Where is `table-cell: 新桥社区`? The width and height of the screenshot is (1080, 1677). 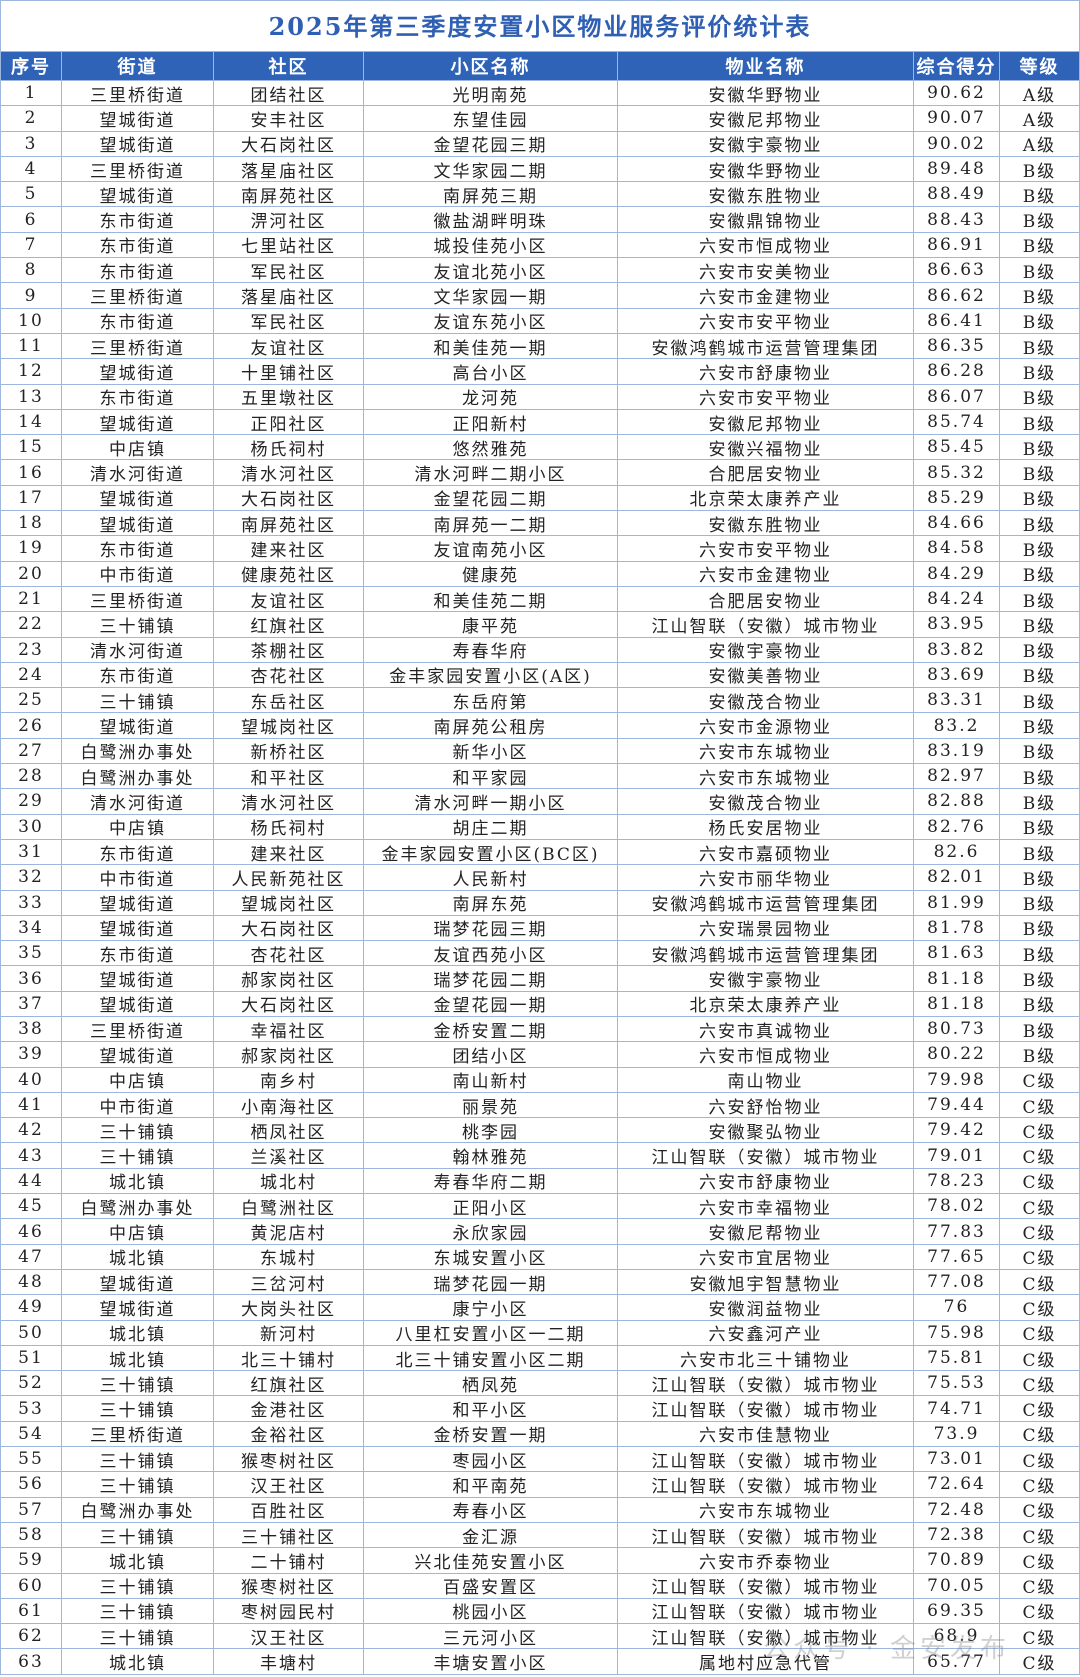 table-cell: 新桥社区 is located at coordinates (289, 751).